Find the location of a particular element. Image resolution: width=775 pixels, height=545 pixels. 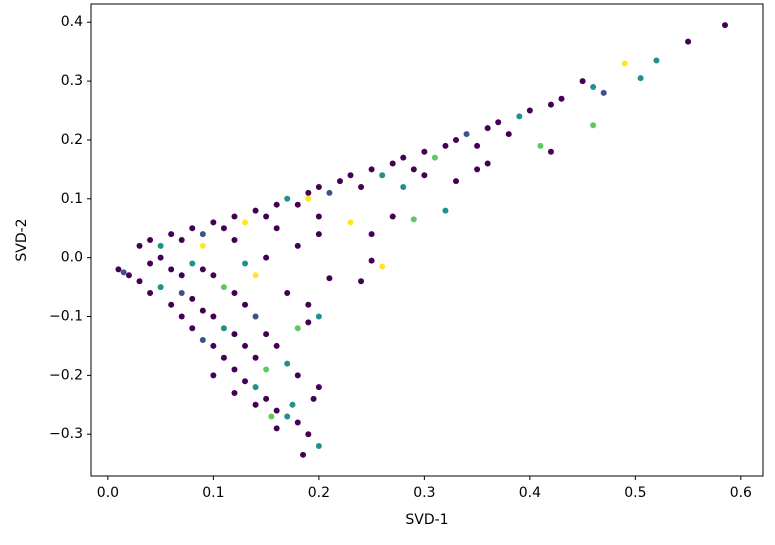

y-tick-label: 0.0 is located at coordinates (72, 258).